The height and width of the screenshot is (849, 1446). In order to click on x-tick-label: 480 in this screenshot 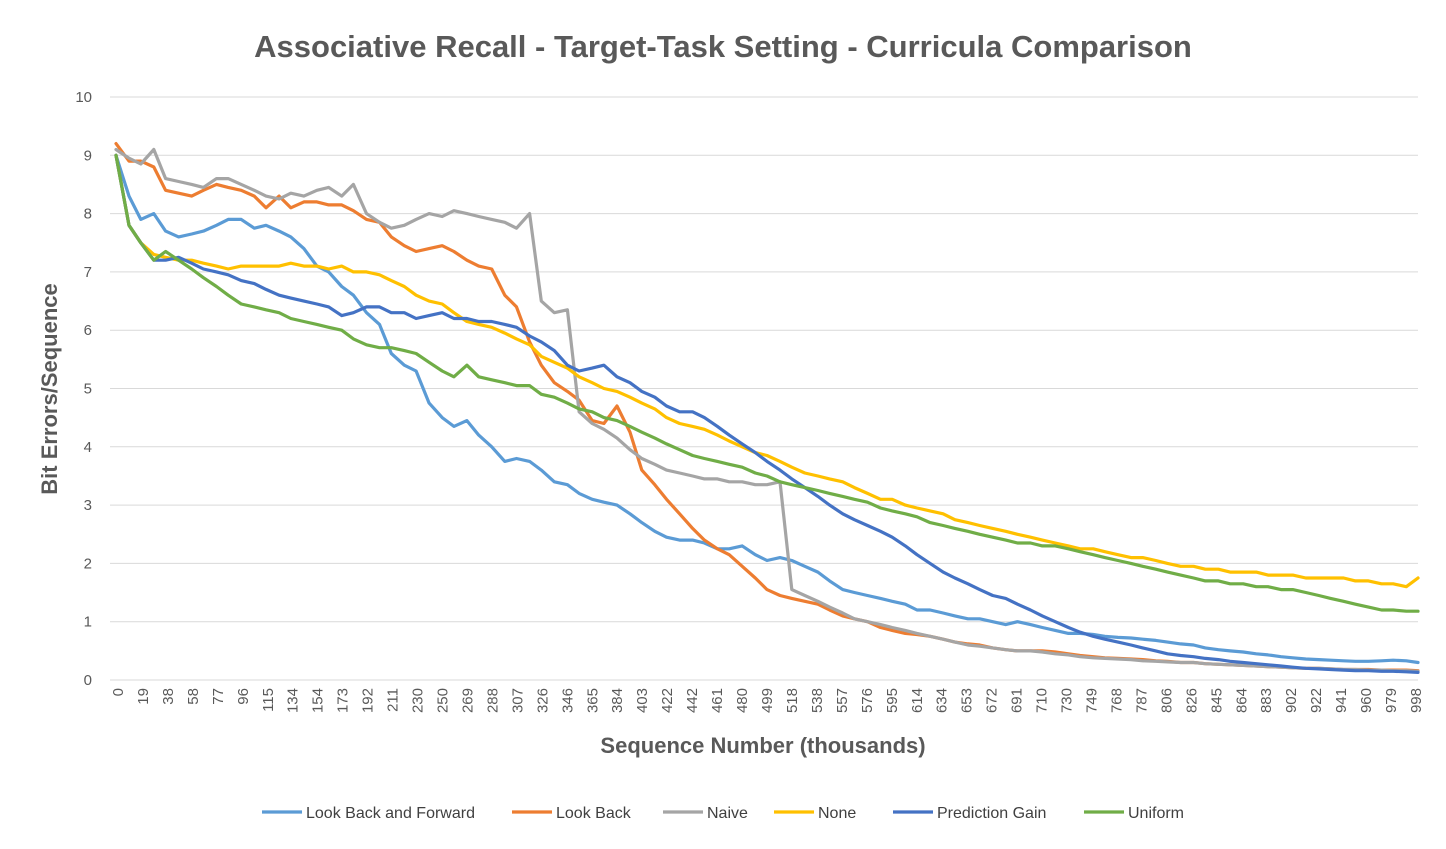, I will do `click(742, 700)`.